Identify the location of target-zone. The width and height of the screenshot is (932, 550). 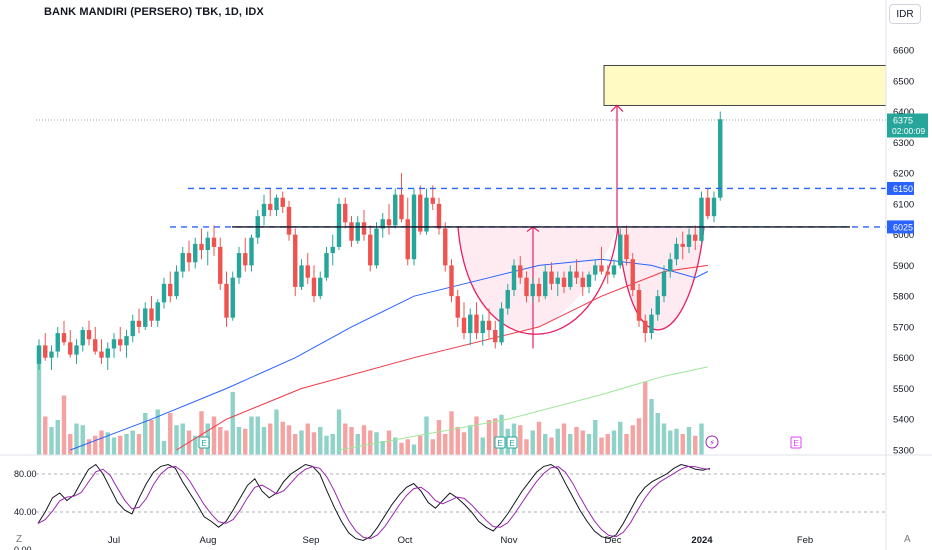
(745, 85).